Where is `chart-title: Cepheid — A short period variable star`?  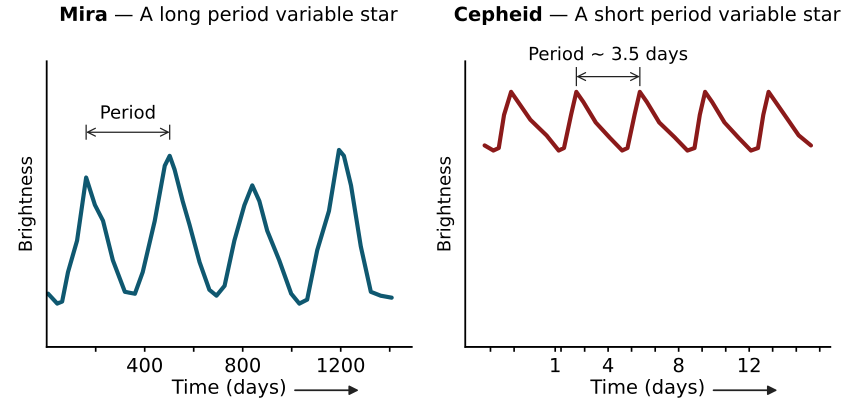
chart-title: Cepheid — A short period variable star is located at coordinates (647, 15).